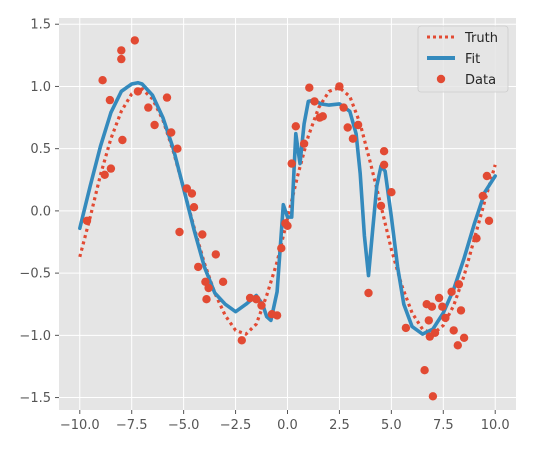 The image size is (533, 450). I want to click on y-tick-label: −1.0, so click(35, 336).